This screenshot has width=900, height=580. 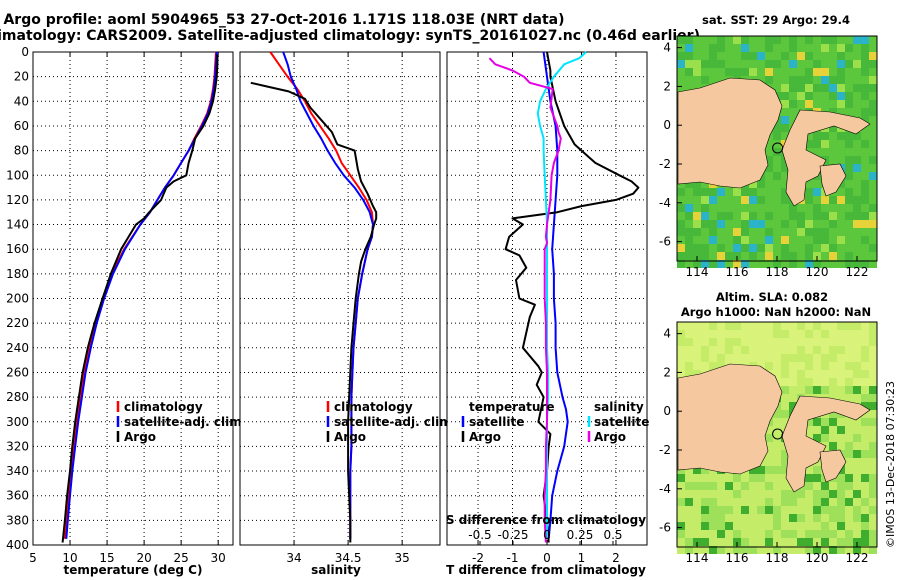 What do you see at coordinates (347, 558) in the screenshot?
I see `salinity-tick-labels: 34 34.5 35` at bounding box center [347, 558].